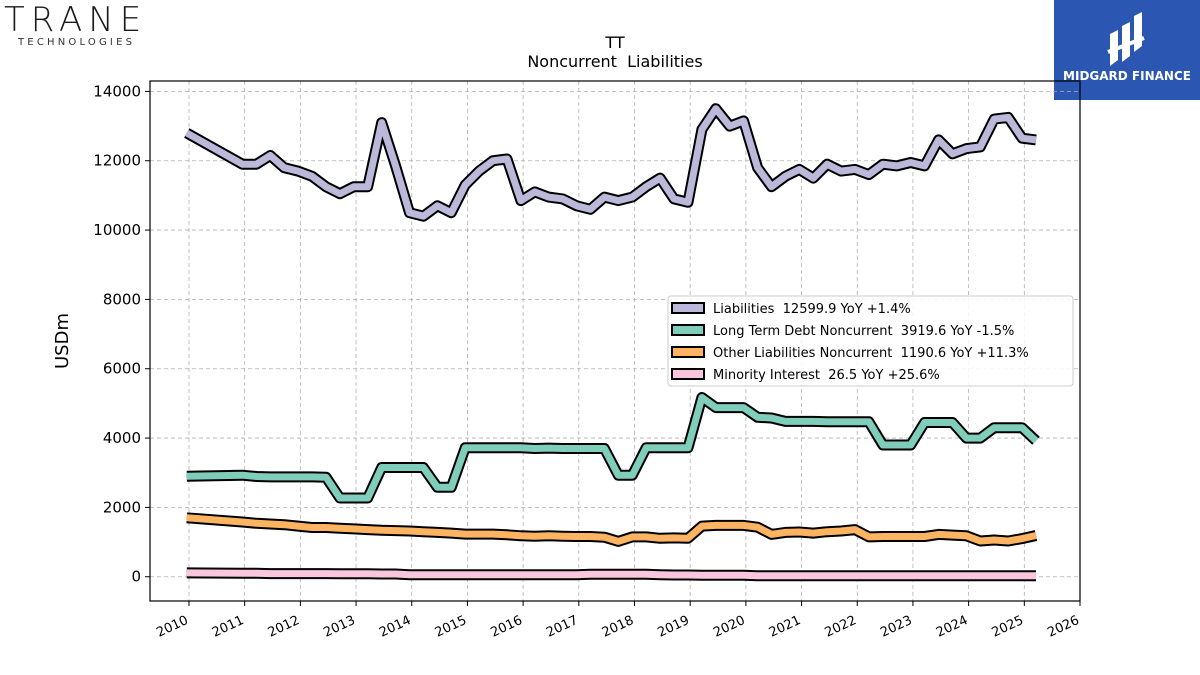 The width and height of the screenshot is (1200, 675). I want to click on x-tick-label: 2010, so click(172, 627).